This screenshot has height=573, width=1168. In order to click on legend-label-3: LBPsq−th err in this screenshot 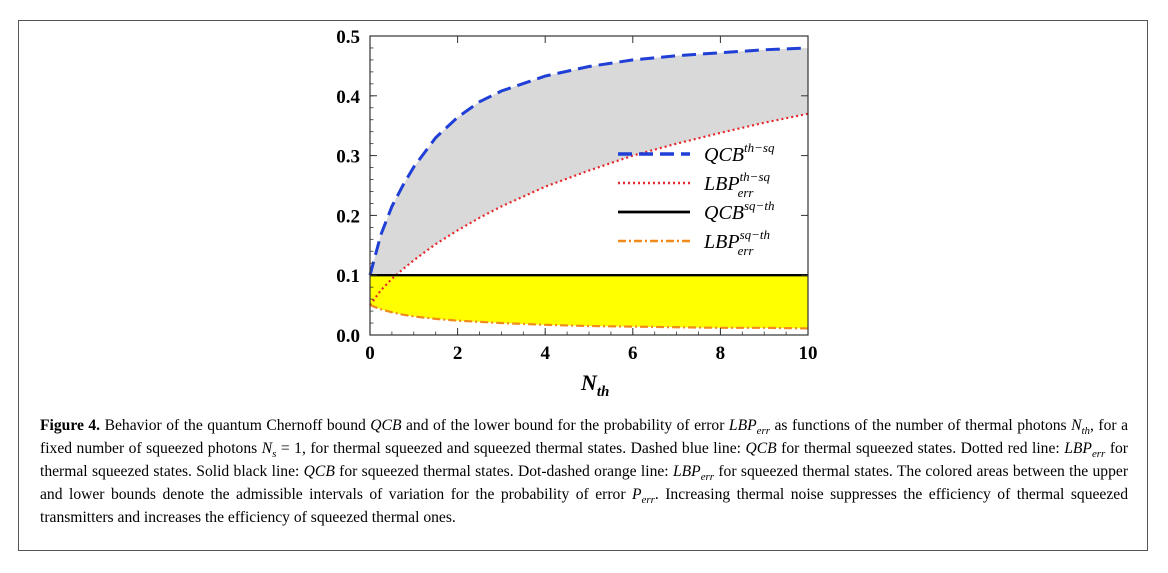, I will do `click(736, 242)`.